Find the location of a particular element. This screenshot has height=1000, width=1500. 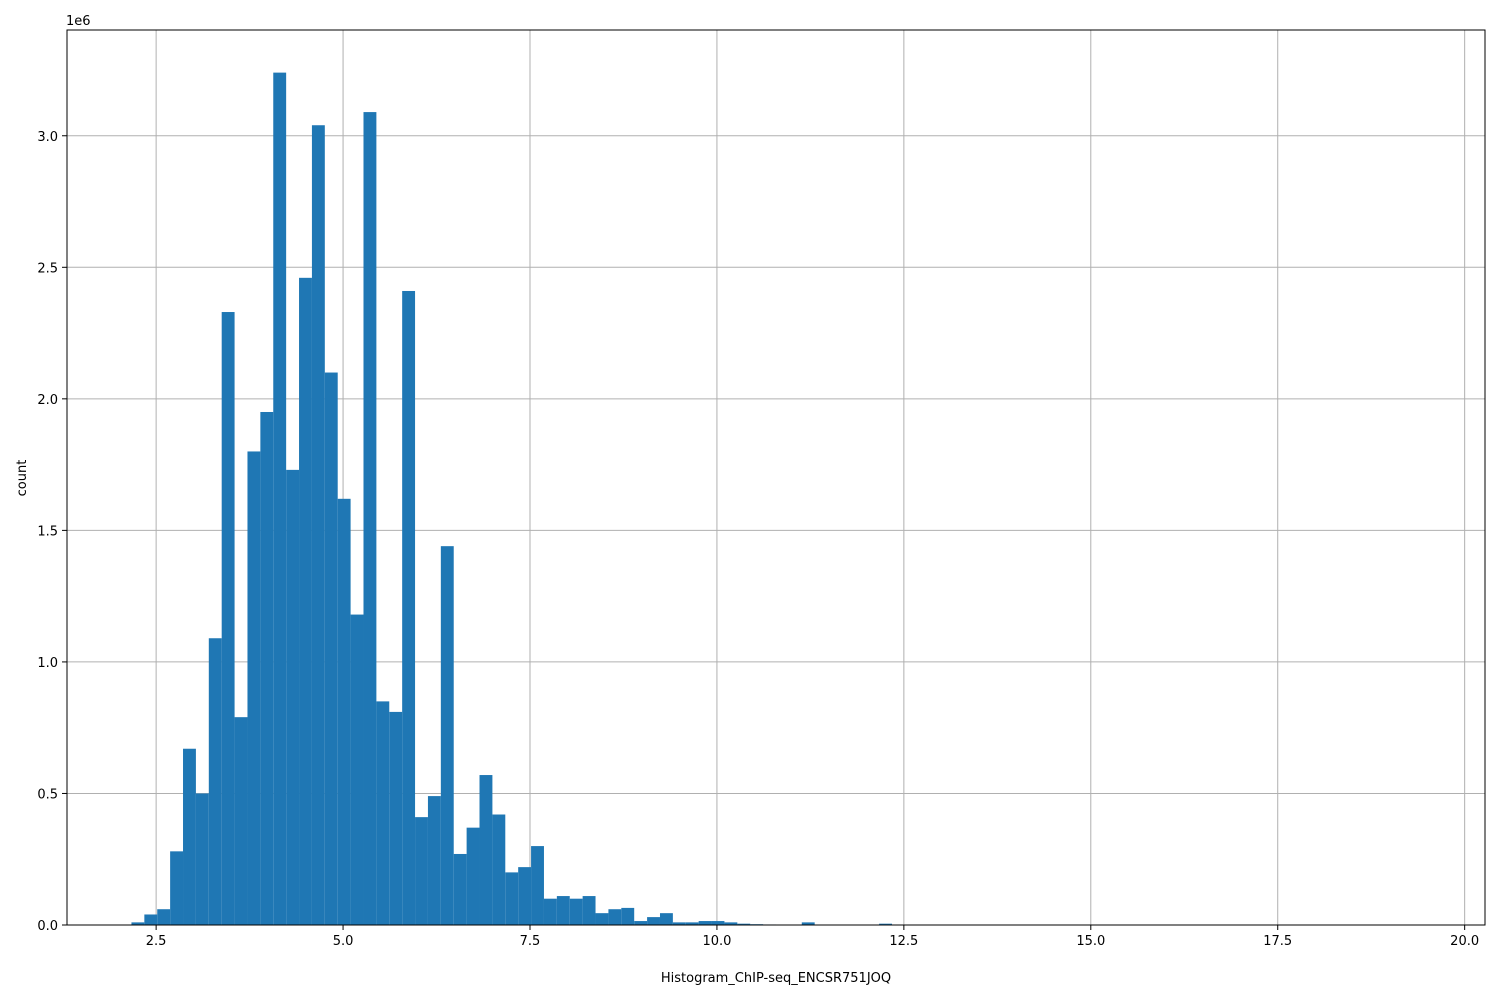

x-tick-label: 5.0 is located at coordinates (343, 941).